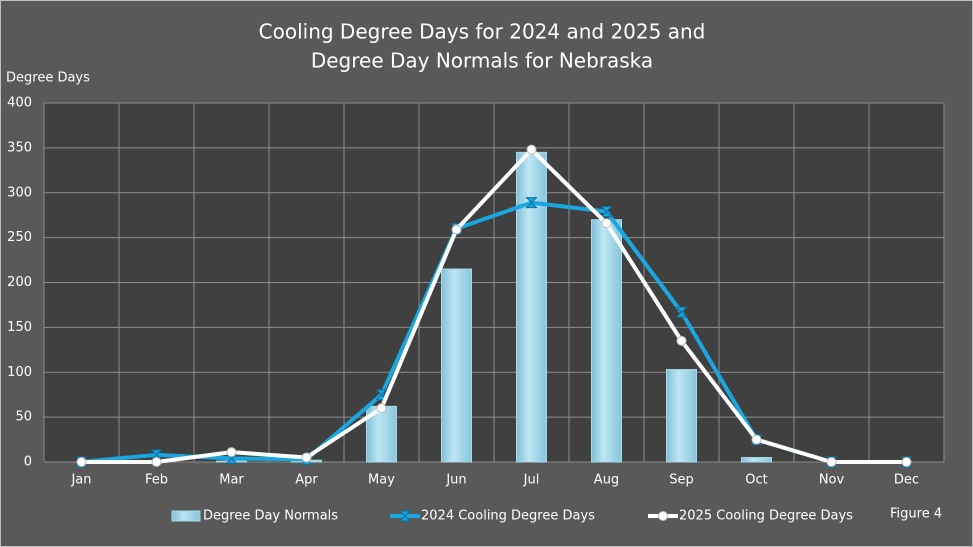  I want to click on annotation: Figure 4, so click(916, 514).